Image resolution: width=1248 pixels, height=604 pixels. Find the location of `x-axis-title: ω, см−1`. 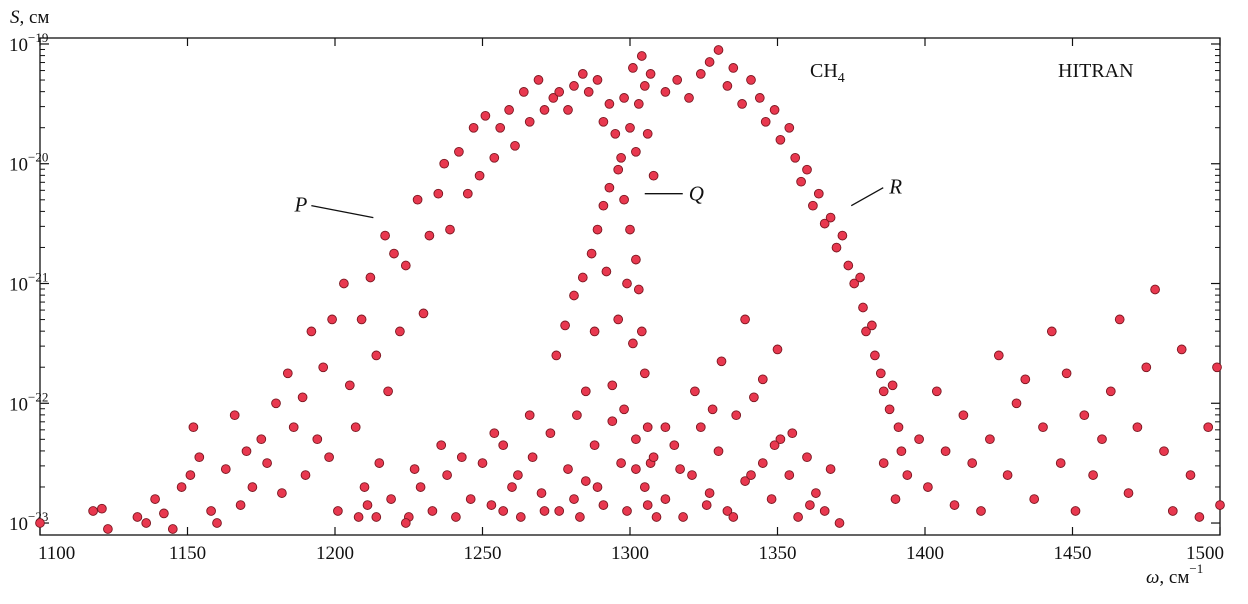

x-axis-title: ω, см−1 is located at coordinates (1174, 574).